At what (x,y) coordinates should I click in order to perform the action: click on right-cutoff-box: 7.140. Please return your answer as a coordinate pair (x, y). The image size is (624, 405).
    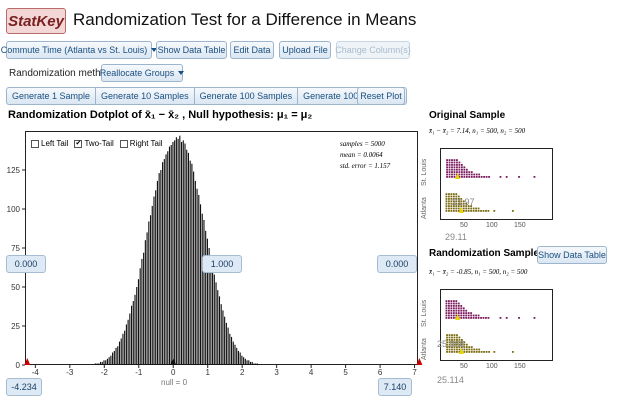
    Looking at the image, I should click on (395, 387).